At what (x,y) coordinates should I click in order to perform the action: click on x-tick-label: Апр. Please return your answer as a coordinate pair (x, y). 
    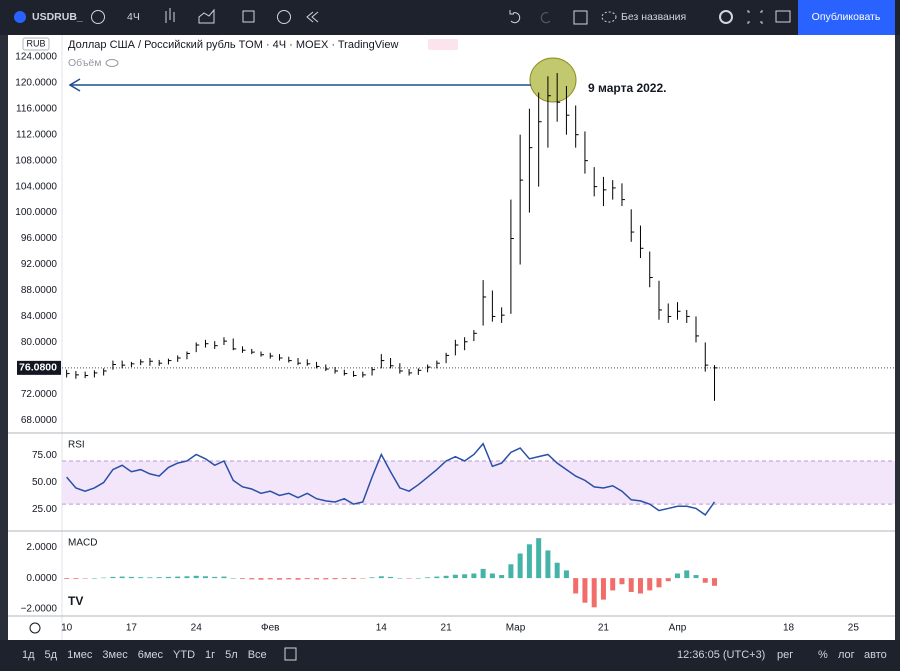
    Looking at the image, I should click on (678, 628).